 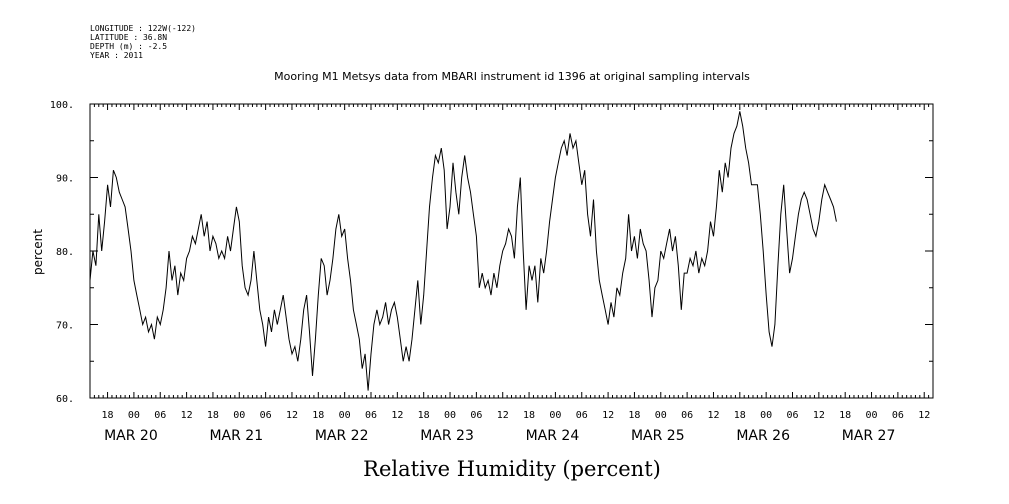 What do you see at coordinates (128, 37) in the screenshot?
I see `meta-latitude: LATITUDE : 36.8N` at bounding box center [128, 37].